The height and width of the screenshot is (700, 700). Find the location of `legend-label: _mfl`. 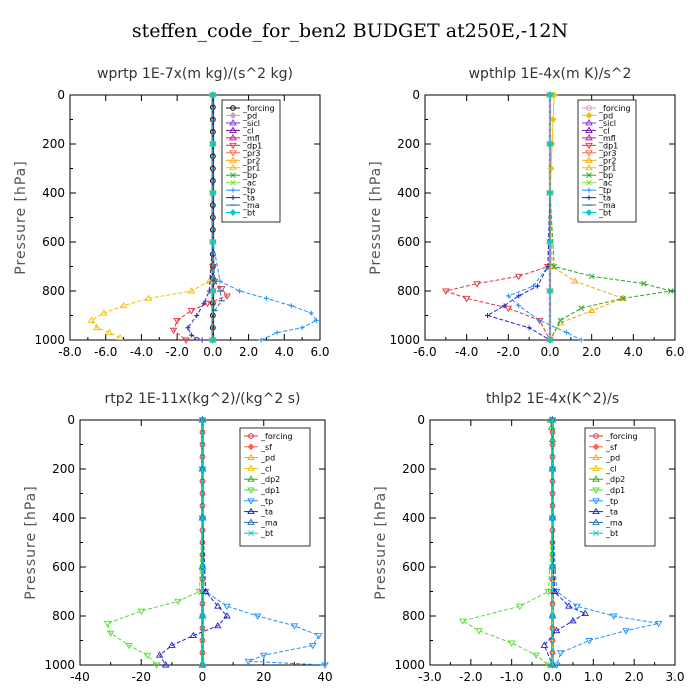

legend-label: _mfl is located at coordinates (251, 138).